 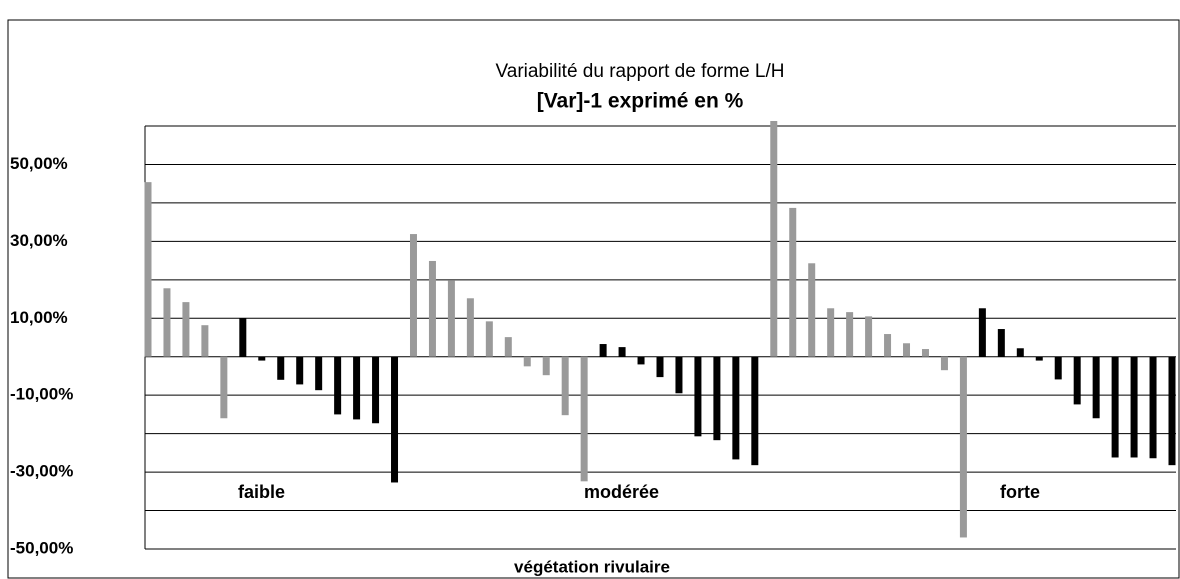 What do you see at coordinates (41, 471) in the screenshot?
I see `y-tick-label: -30,00%` at bounding box center [41, 471].